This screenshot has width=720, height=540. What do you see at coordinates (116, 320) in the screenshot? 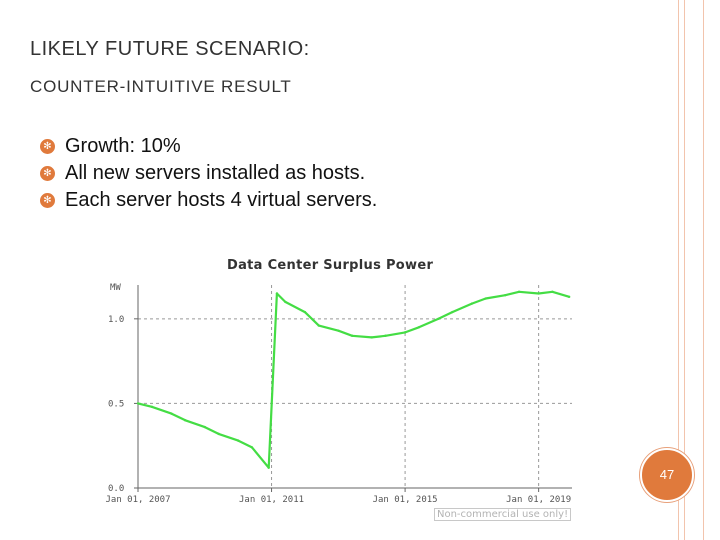
I see `y-tick-label: 1.0` at bounding box center [116, 320].